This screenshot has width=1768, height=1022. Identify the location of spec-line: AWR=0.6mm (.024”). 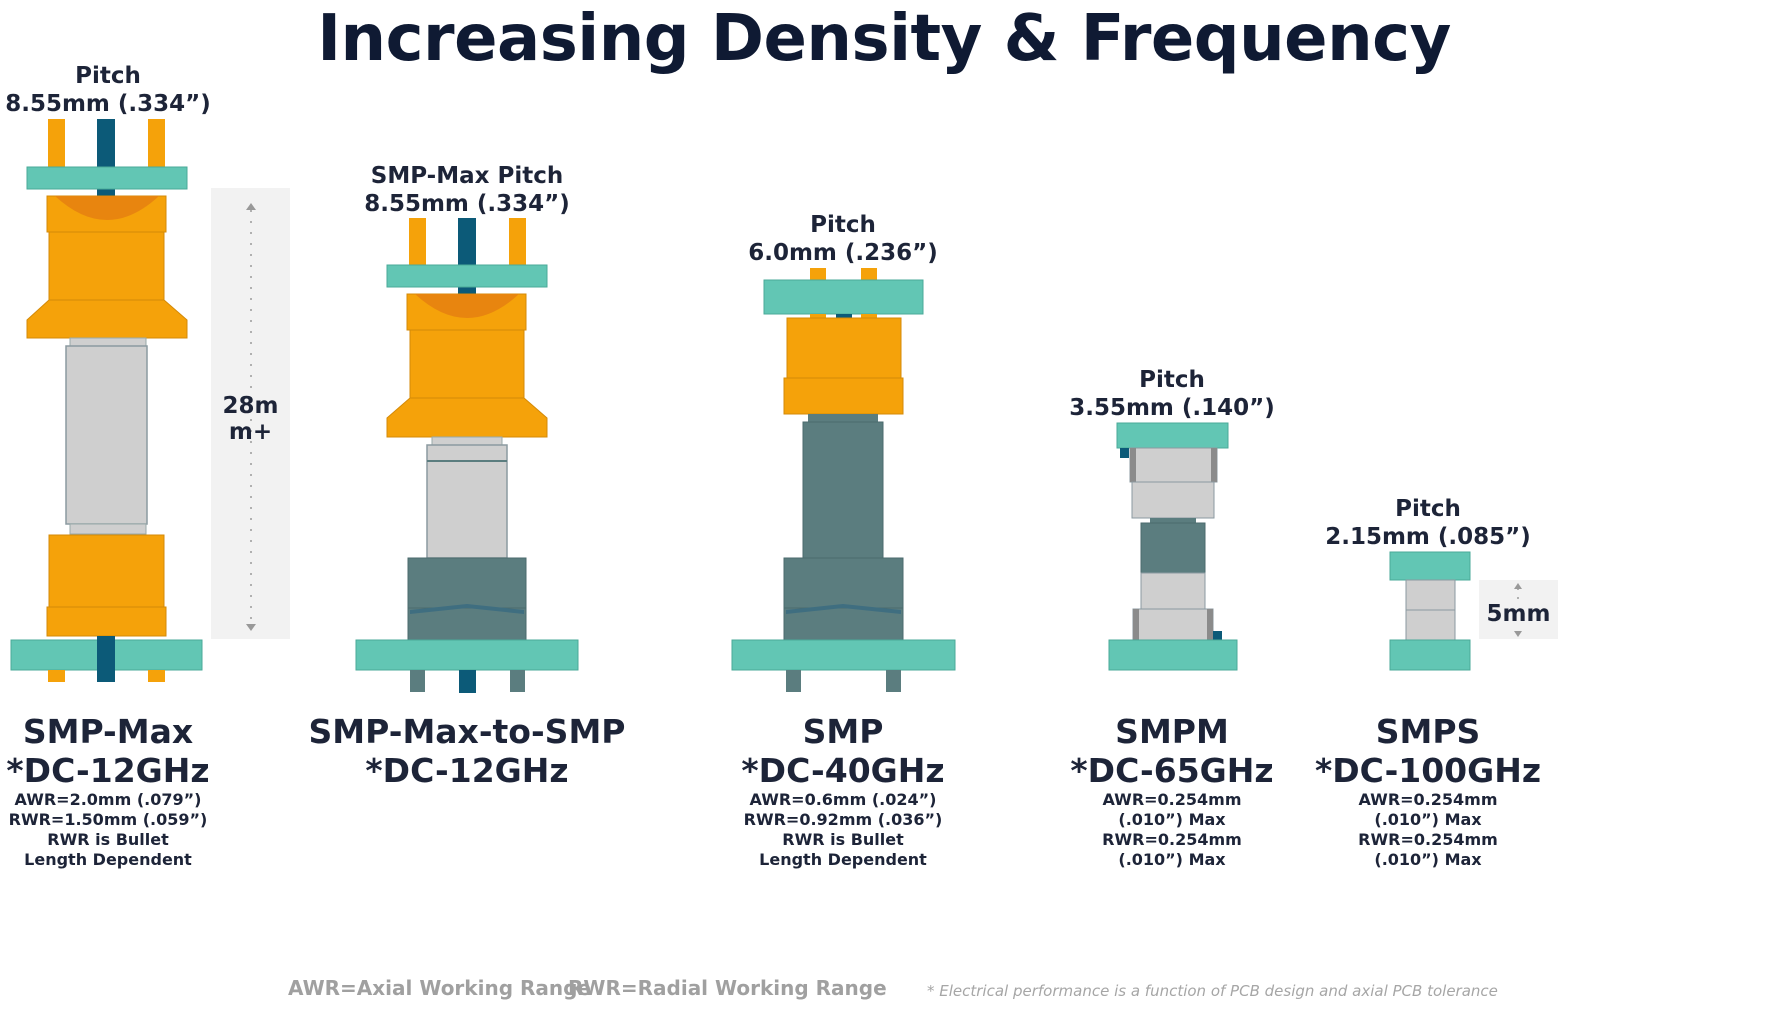
(843, 799).